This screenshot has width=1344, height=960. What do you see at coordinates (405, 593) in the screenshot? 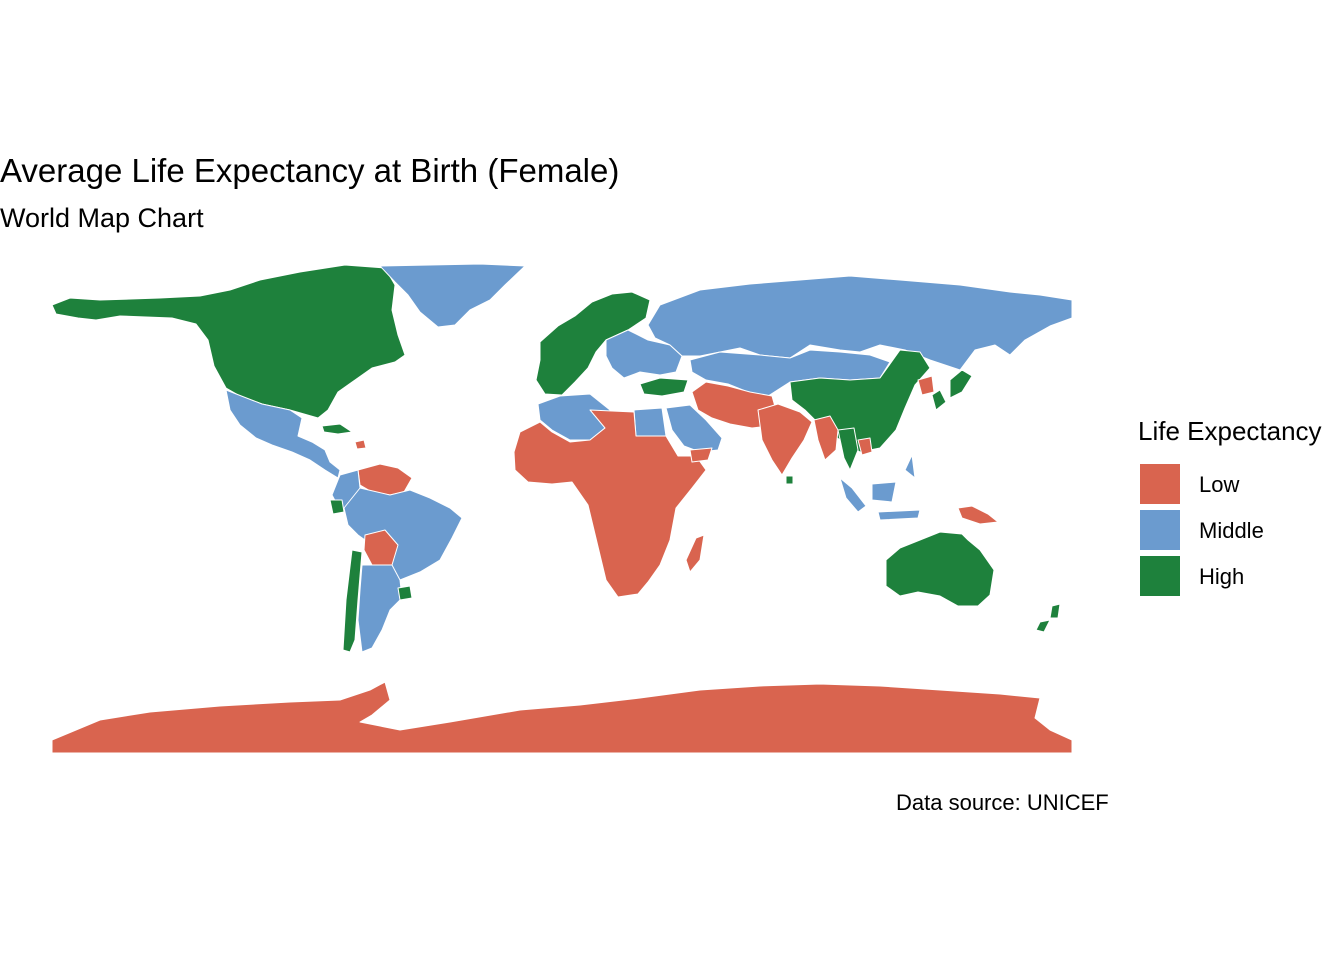
I see `region-uruguay` at bounding box center [405, 593].